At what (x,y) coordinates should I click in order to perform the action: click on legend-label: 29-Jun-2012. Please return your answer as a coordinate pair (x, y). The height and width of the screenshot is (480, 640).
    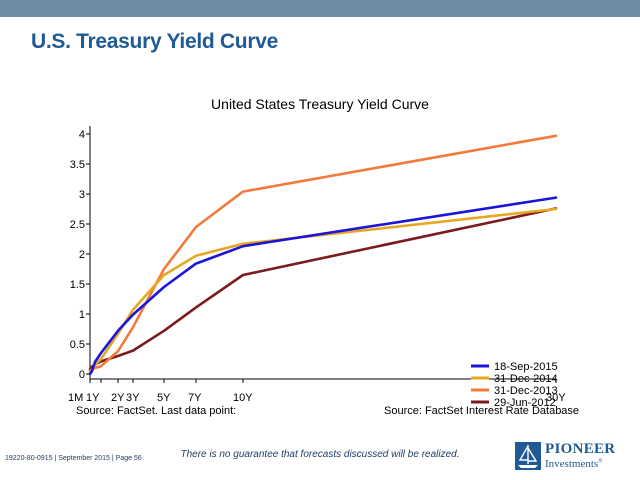
    Looking at the image, I should click on (525, 403).